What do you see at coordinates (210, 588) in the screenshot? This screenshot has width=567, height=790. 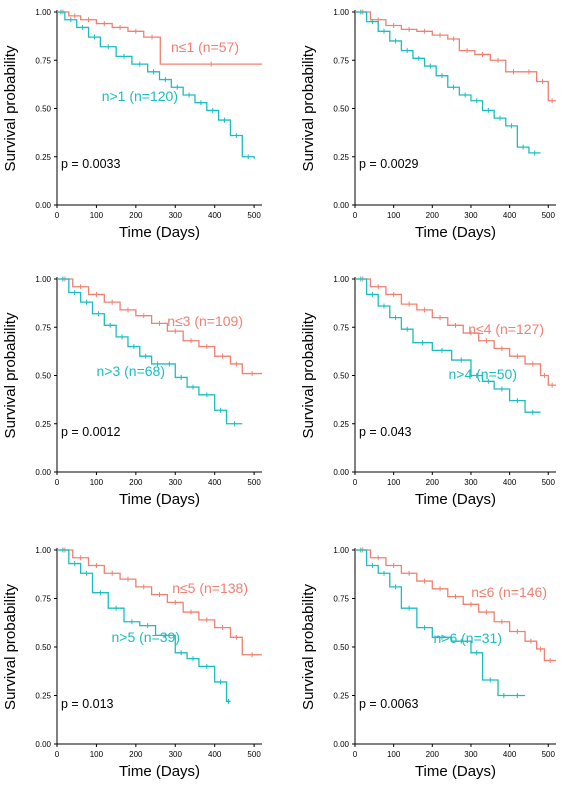 I see `legend-label-low: n≤5 (n=138)` at bounding box center [210, 588].